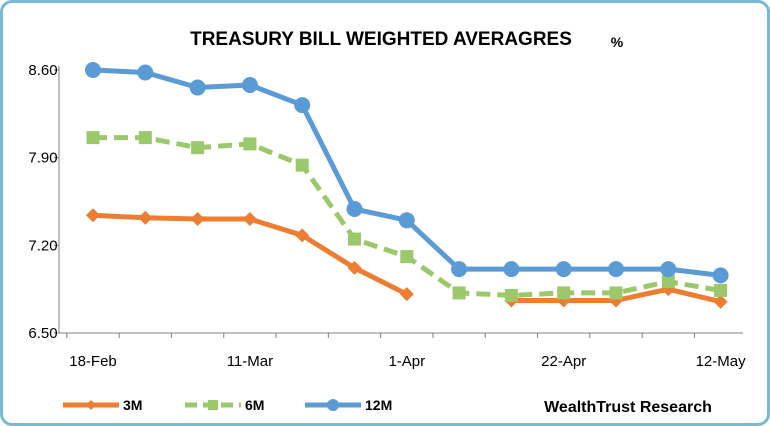 The image size is (770, 426). I want to click on legend: 3M 6M 12M, so click(227, 405).